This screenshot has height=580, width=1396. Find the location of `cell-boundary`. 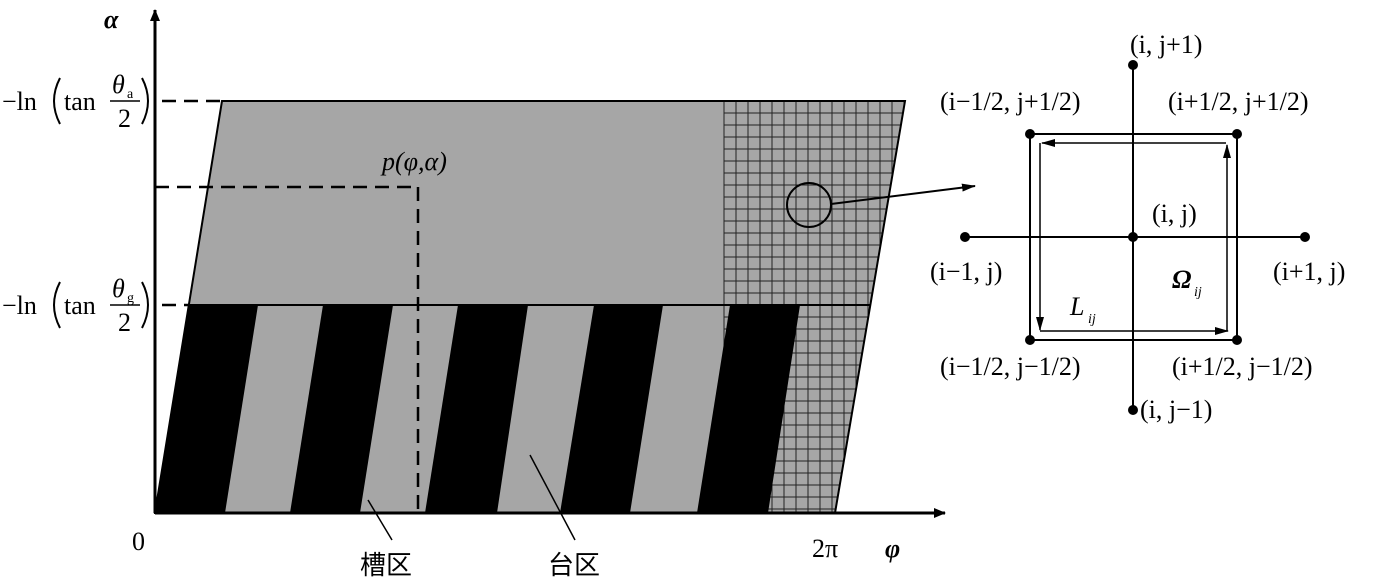

cell-boundary is located at coordinates (1133, 237).